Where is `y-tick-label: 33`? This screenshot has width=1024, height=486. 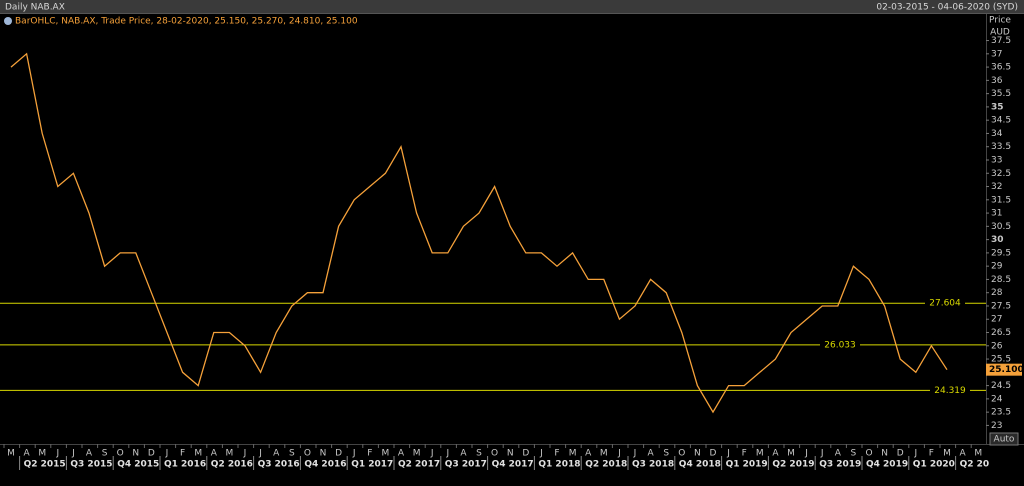
y-tick-label: 33 is located at coordinates (996, 160).